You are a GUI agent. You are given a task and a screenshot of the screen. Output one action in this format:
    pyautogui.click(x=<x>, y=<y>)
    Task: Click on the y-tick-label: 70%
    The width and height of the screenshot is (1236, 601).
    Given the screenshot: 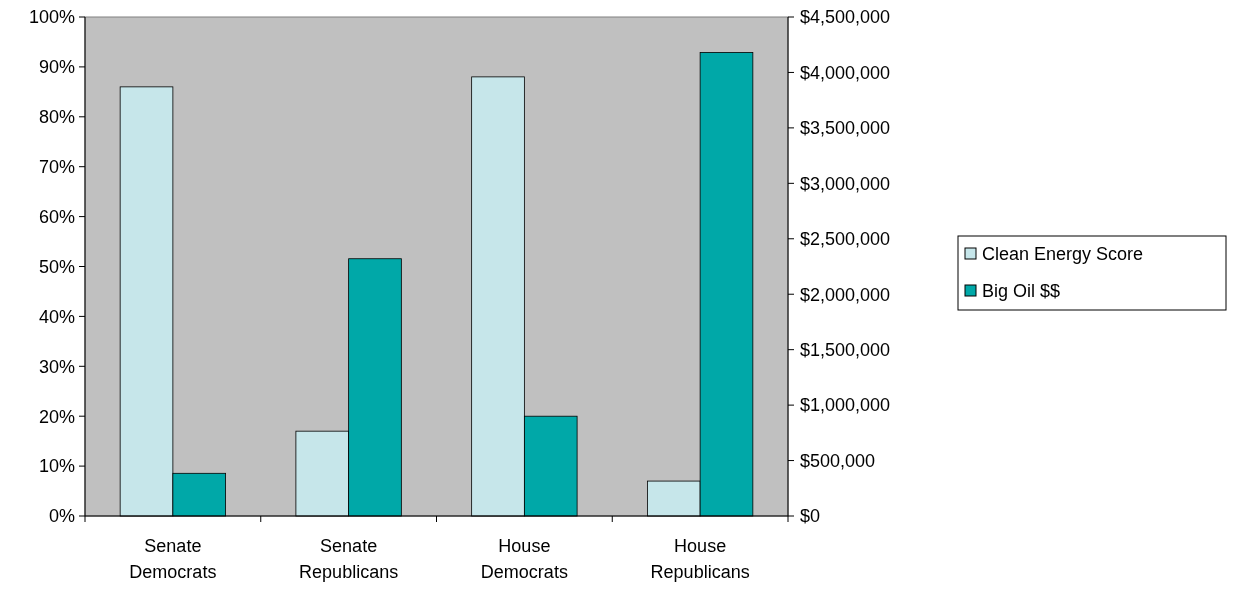 What is the action you would take?
    pyautogui.click(x=56, y=167)
    